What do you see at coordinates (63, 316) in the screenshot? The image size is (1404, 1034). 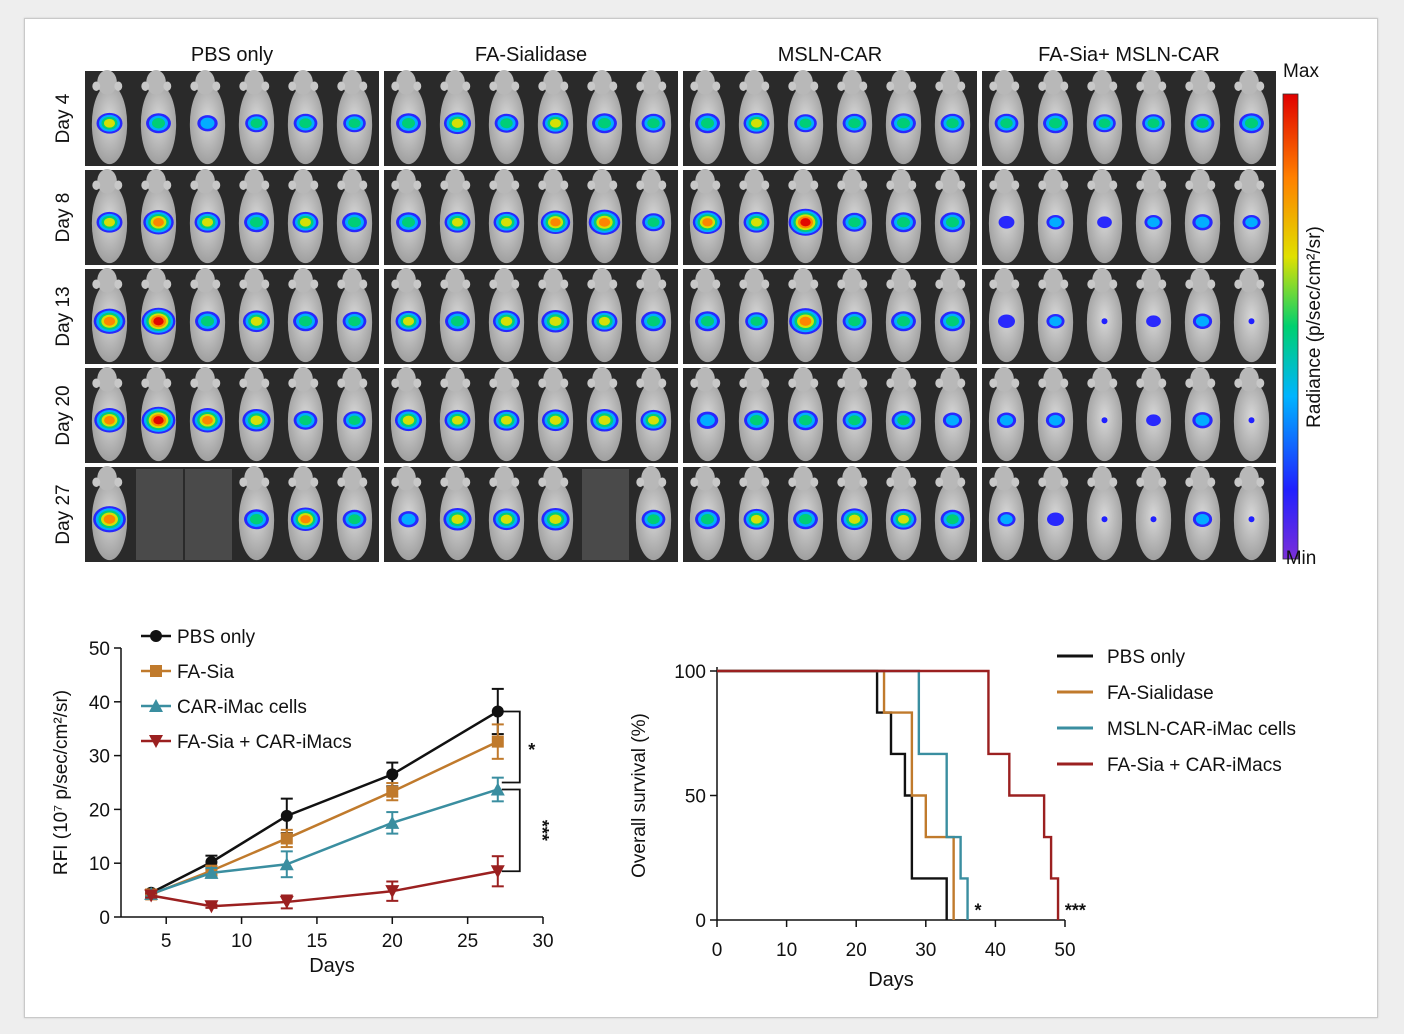 I see `day-label: Day 13` at bounding box center [63, 316].